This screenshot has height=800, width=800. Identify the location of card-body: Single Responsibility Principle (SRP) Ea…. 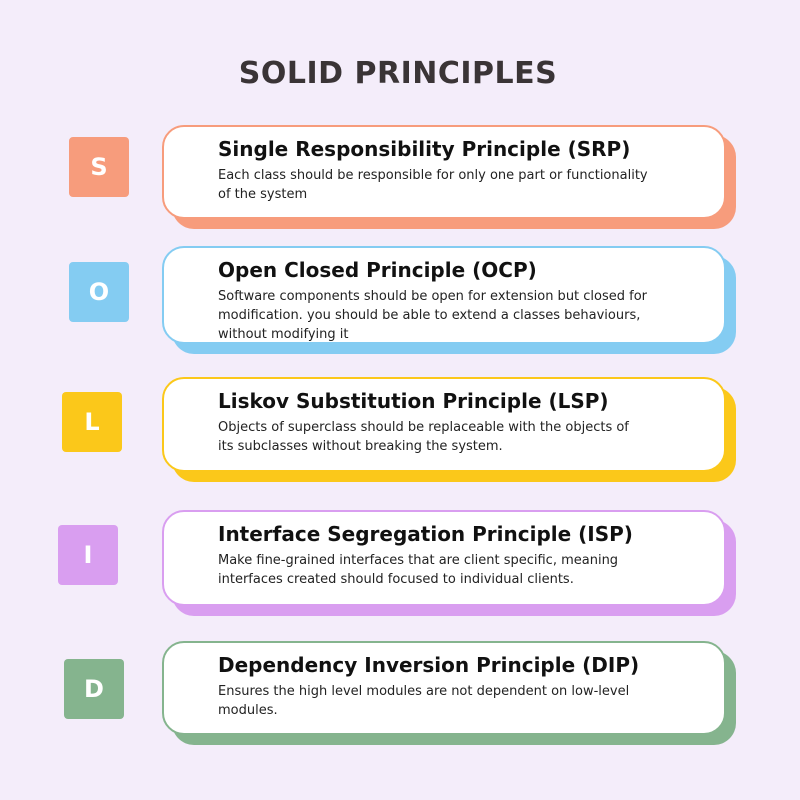
(444, 172).